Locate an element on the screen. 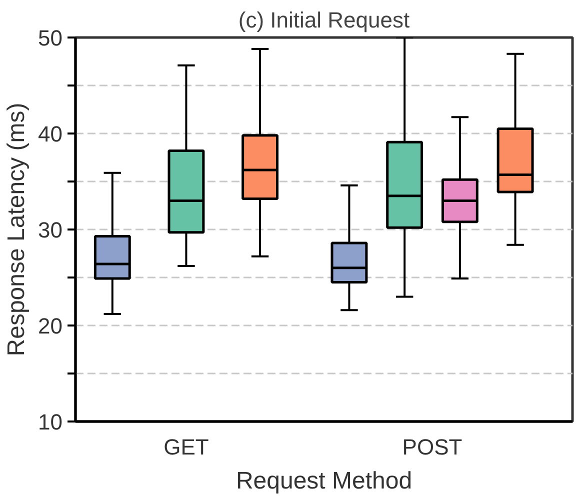 The image size is (576, 497). y-tick-label: 40 is located at coordinates (50, 134).